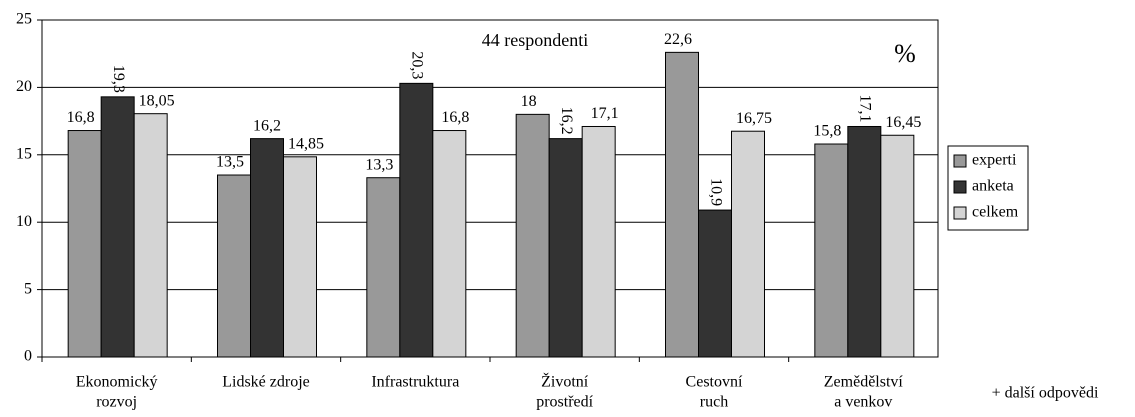 This screenshot has width=1135, height=417. What do you see at coordinates (306, 143) in the screenshot?
I see `value-label: 14,85` at bounding box center [306, 143].